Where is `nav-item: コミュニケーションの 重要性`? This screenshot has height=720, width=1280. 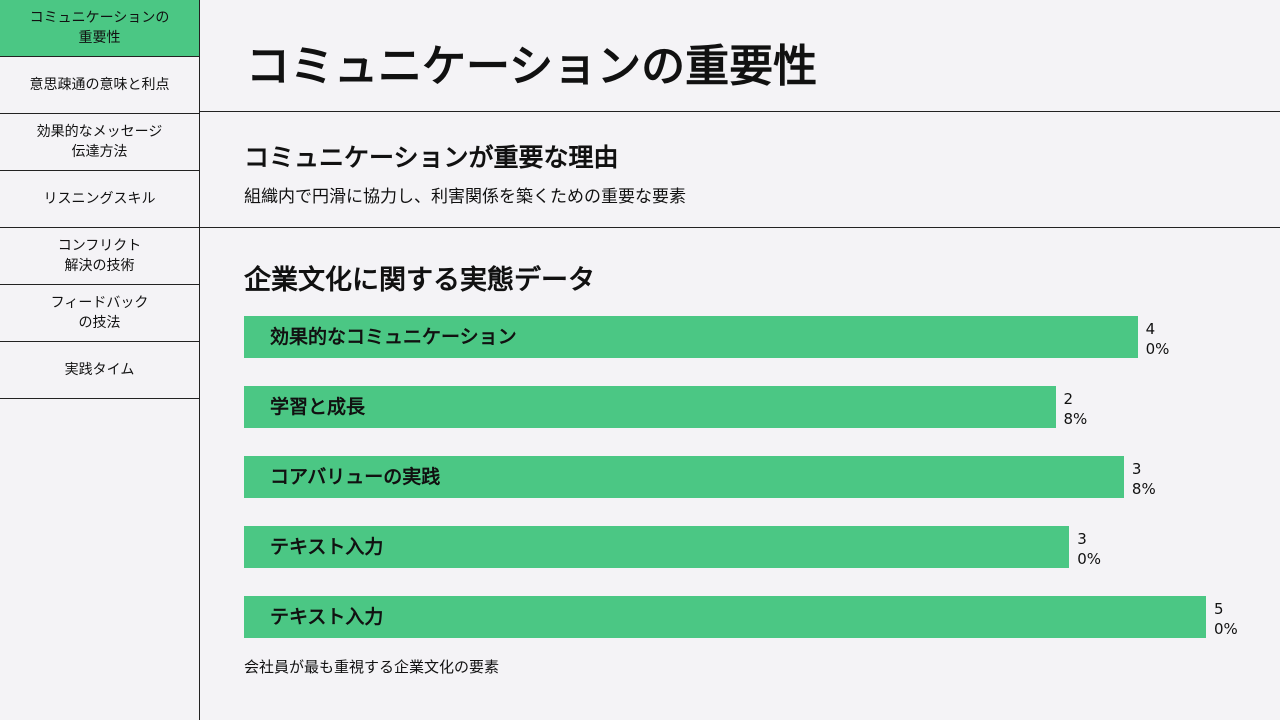 nav-item: コミュニケーションの 重要性 is located at coordinates (99, 28).